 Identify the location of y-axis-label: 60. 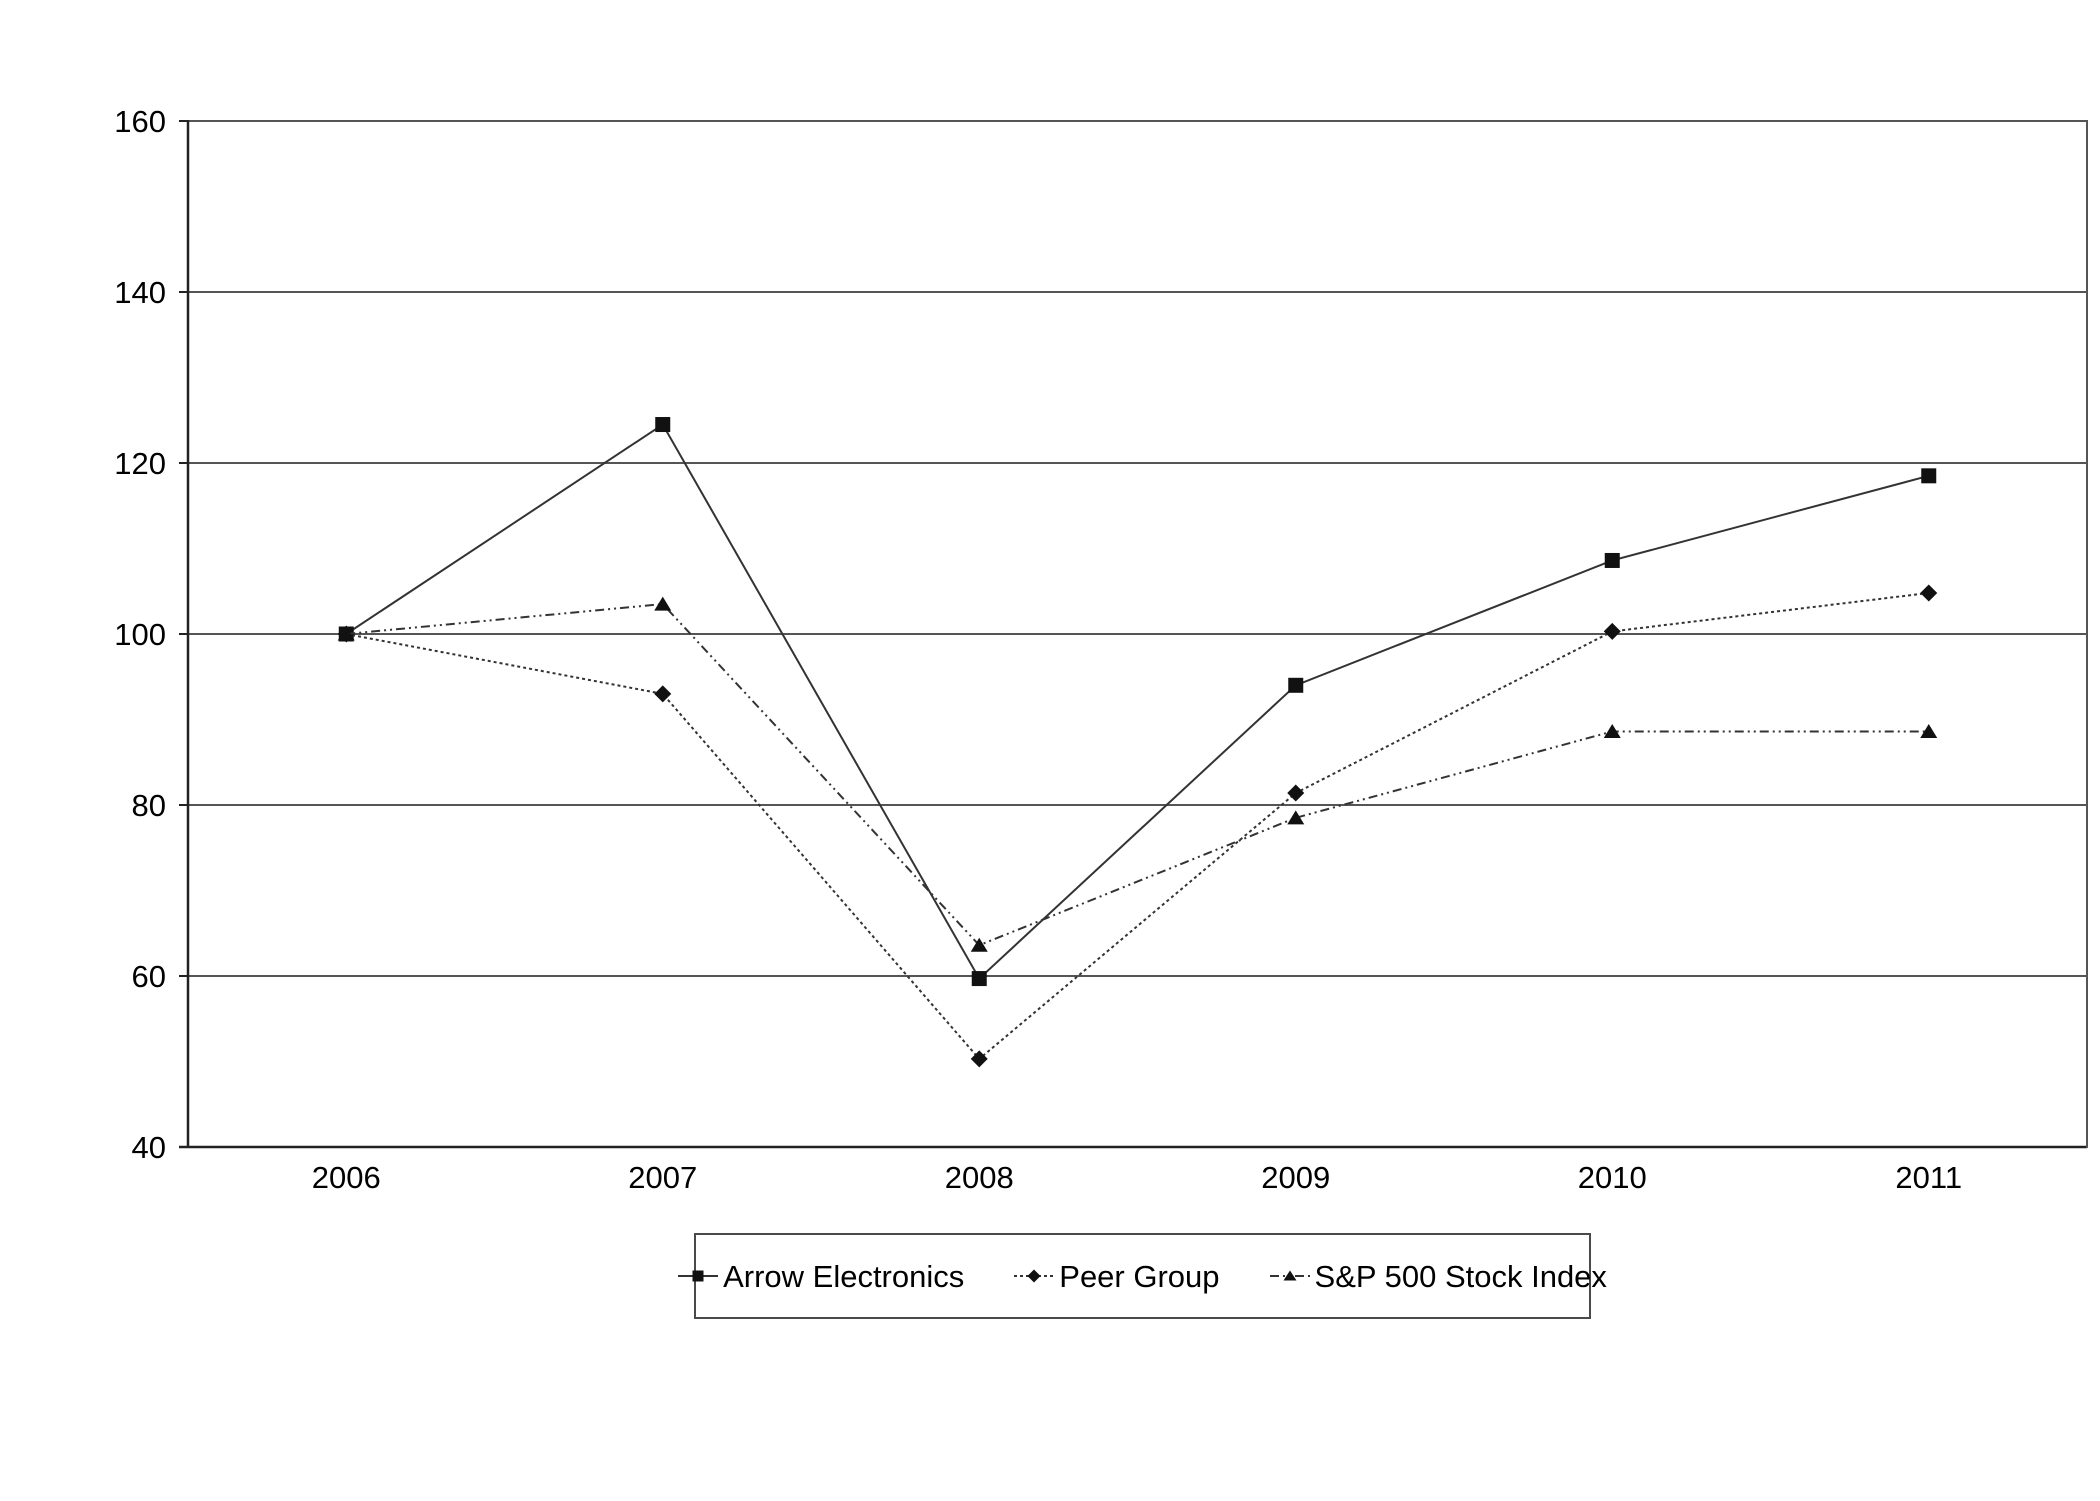
(149, 976).